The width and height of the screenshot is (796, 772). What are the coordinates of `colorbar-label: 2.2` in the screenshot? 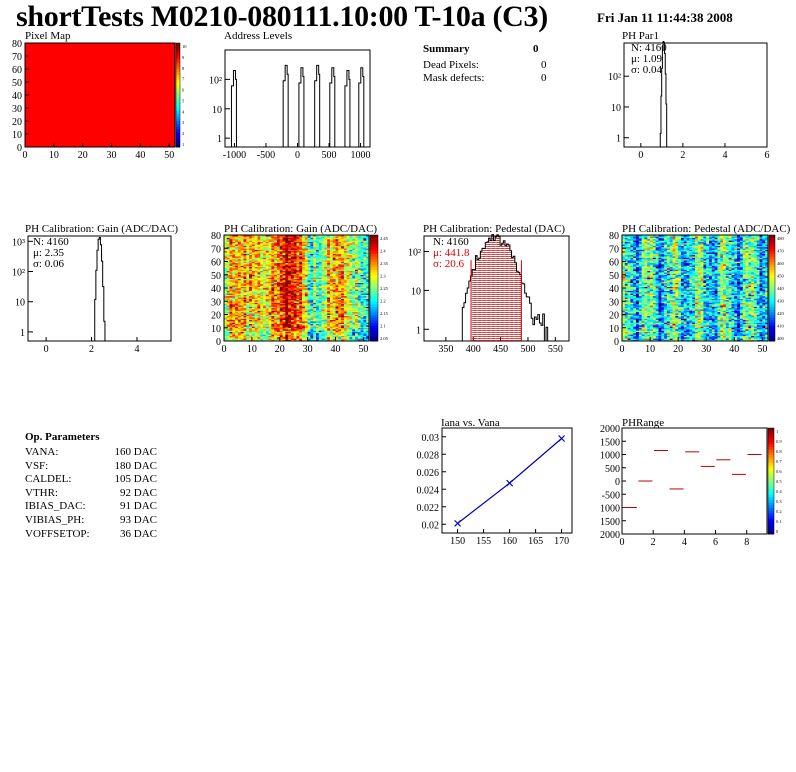 It's located at (383, 301).